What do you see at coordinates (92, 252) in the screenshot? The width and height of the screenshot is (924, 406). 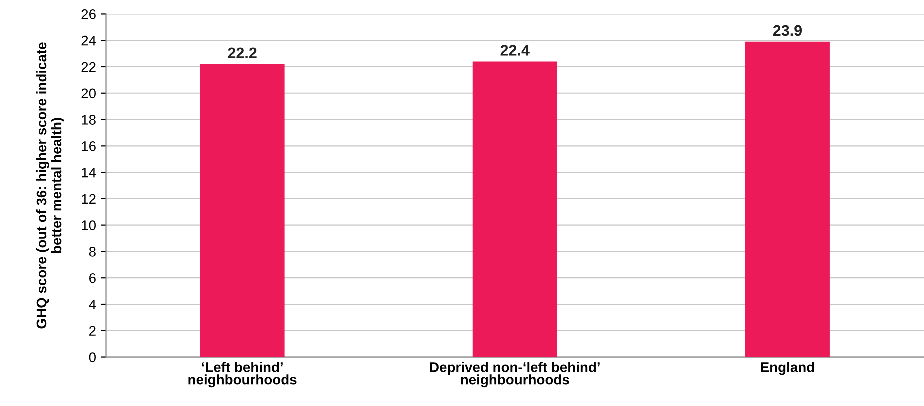 I see `y-tick-label: 8` at bounding box center [92, 252].